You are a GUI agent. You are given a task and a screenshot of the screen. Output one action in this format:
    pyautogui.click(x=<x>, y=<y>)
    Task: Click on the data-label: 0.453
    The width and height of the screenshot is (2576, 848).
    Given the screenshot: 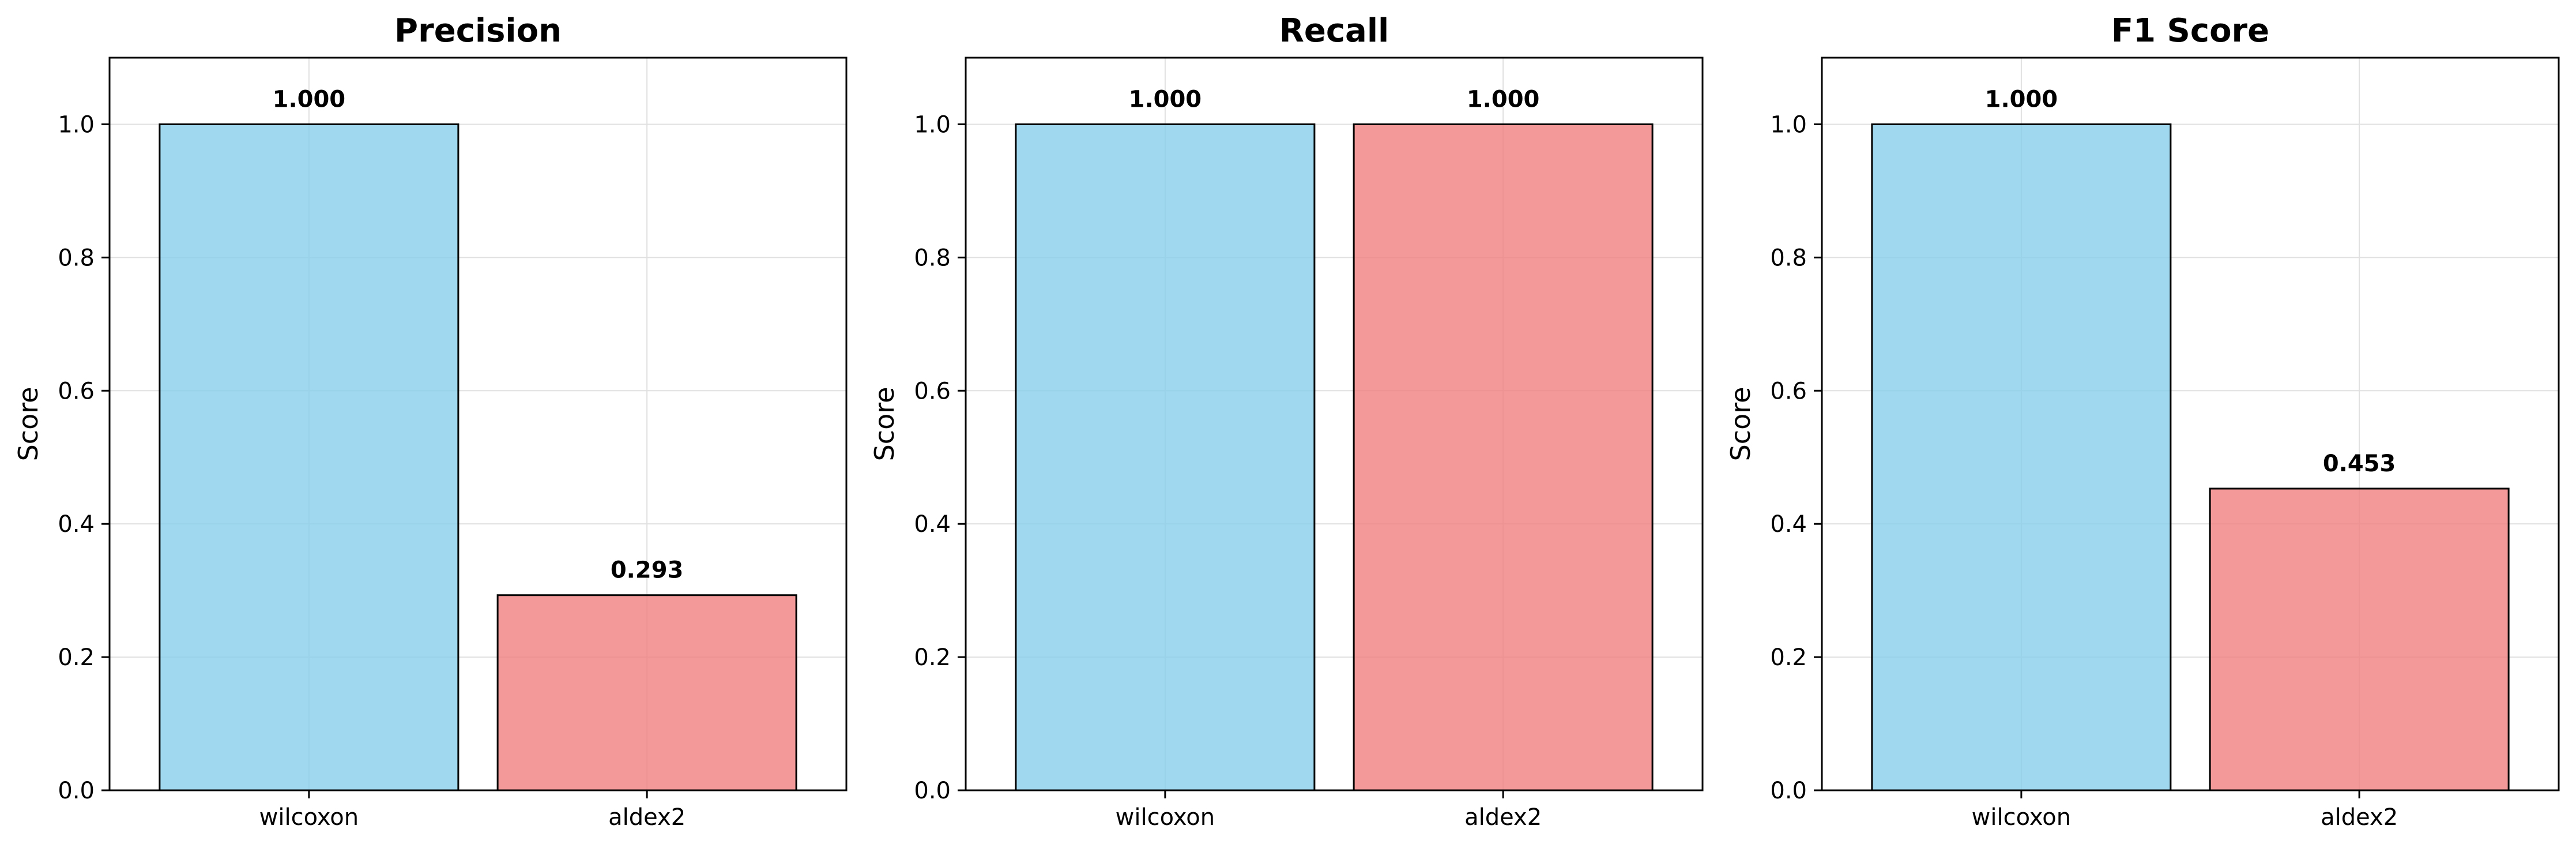 What is the action you would take?
    pyautogui.click(x=2359, y=464)
    